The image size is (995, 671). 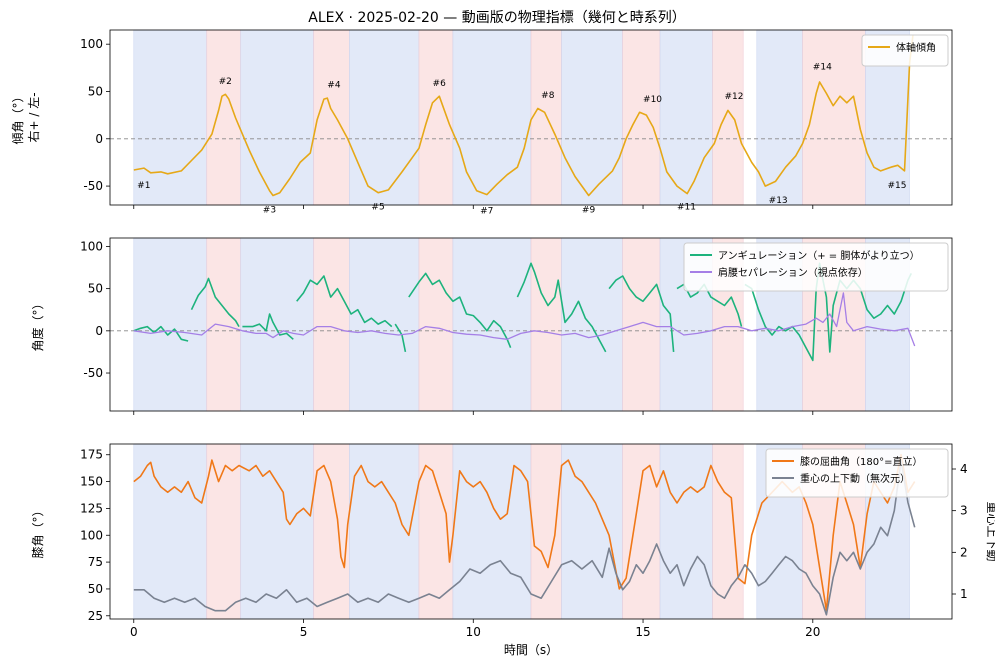 What do you see at coordinates (134, 632) in the screenshot?
I see `x-tick-label-1: 0` at bounding box center [134, 632].